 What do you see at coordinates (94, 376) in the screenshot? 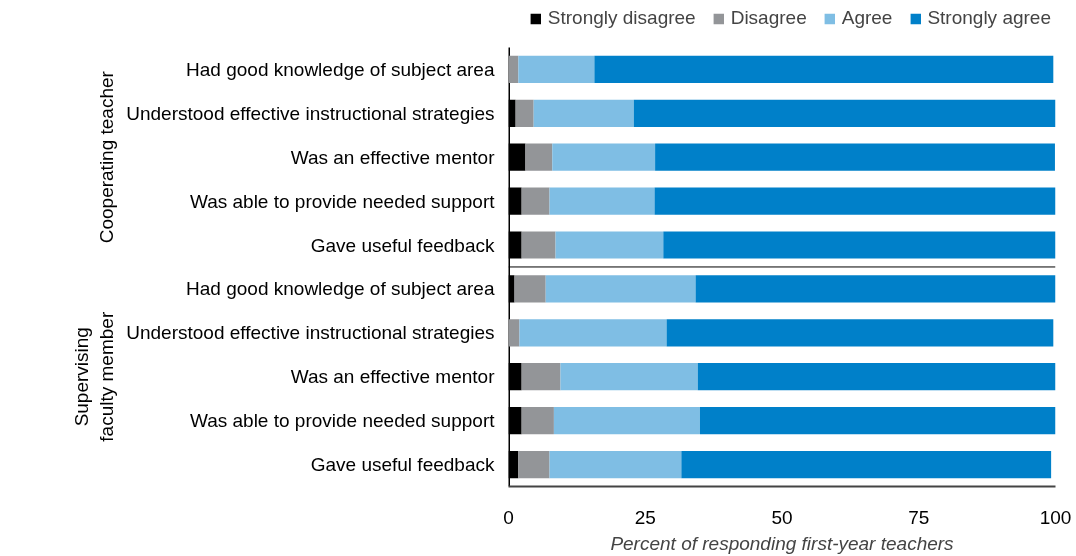
I see `text: Supervising faculty member` at bounding box center [94, 376].